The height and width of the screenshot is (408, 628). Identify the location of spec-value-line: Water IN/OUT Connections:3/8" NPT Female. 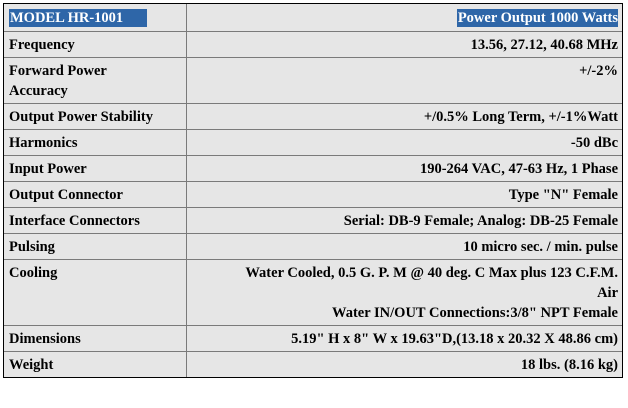
(475, 313).